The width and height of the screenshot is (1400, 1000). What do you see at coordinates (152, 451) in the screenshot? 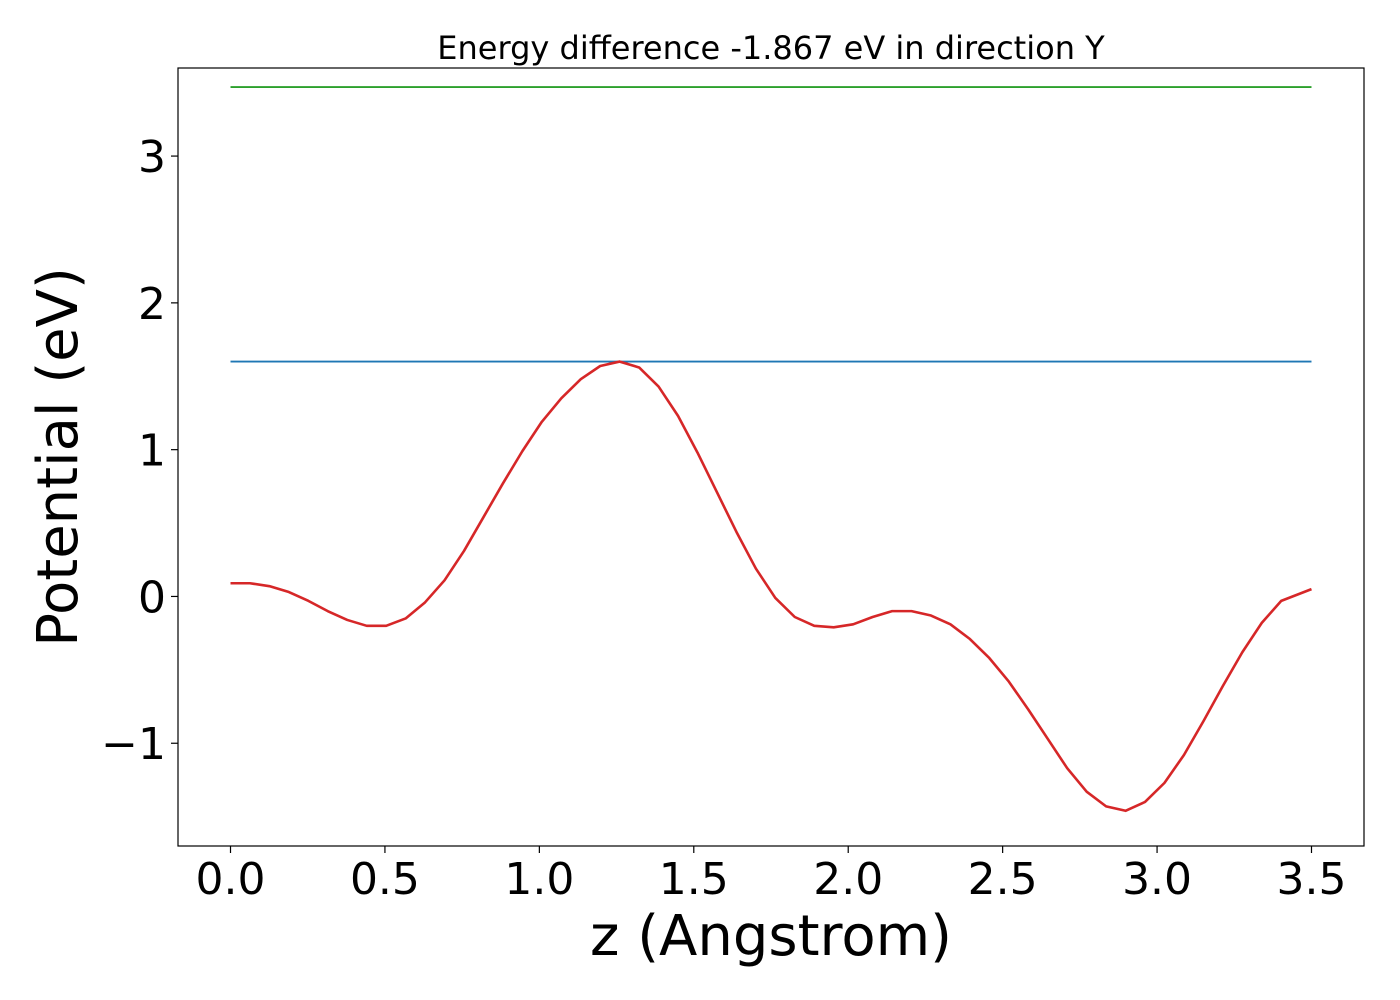
I see `y-tick-label: 1` at bounding box center [152, 451].